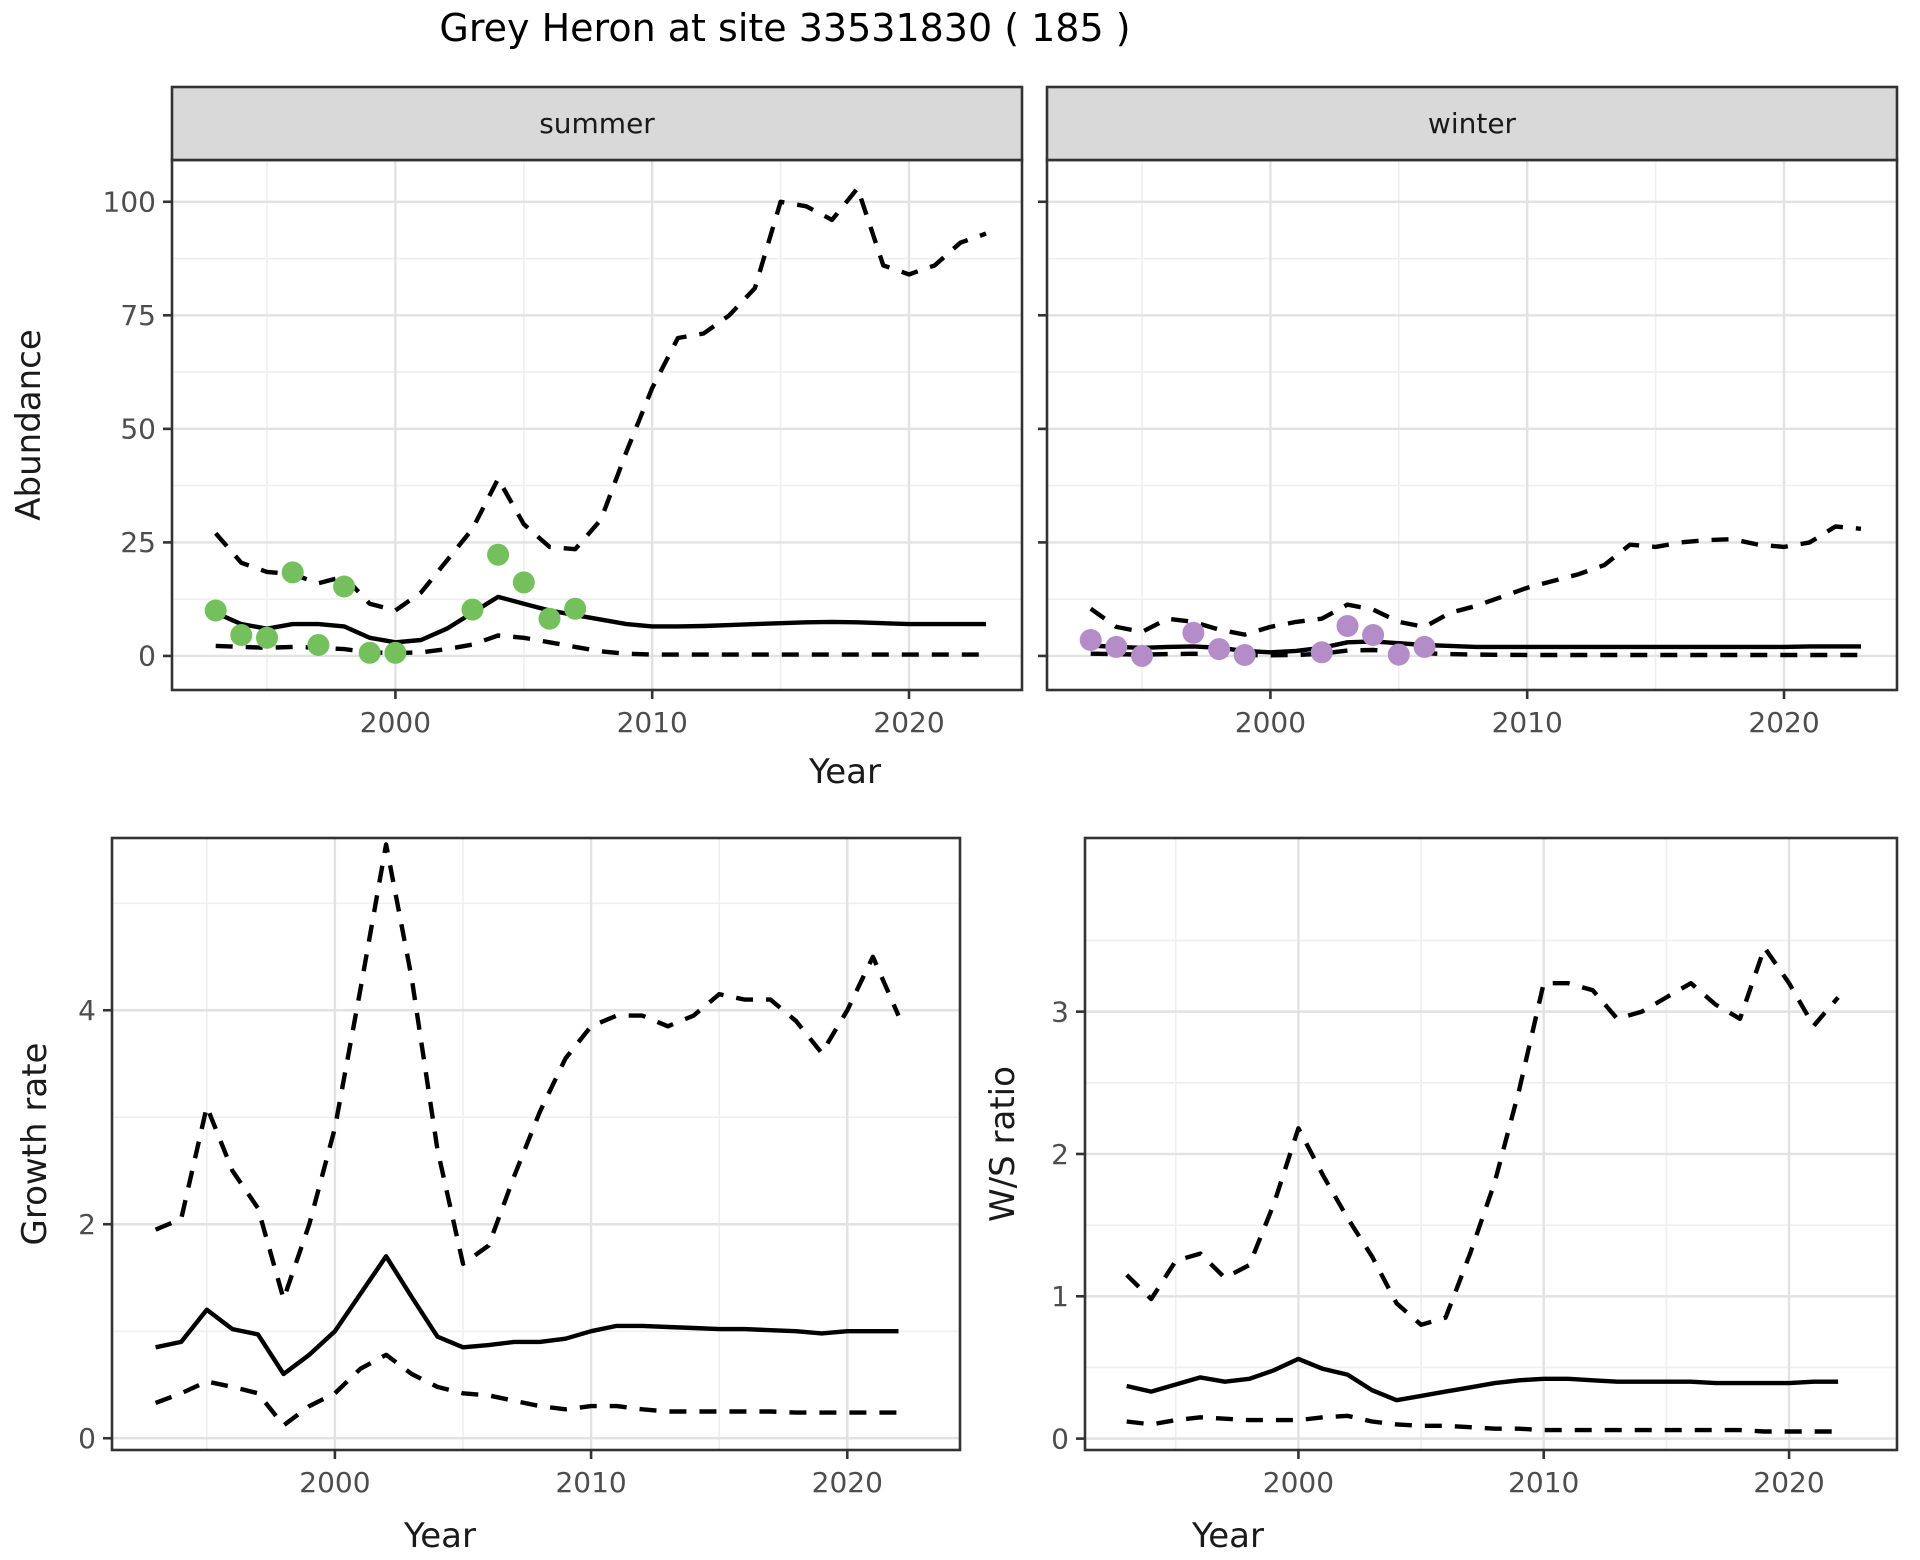  Describe the element at coordinates (1482, 1379) in the screenshot. I see `ws_ratio-fit-line` at that location.